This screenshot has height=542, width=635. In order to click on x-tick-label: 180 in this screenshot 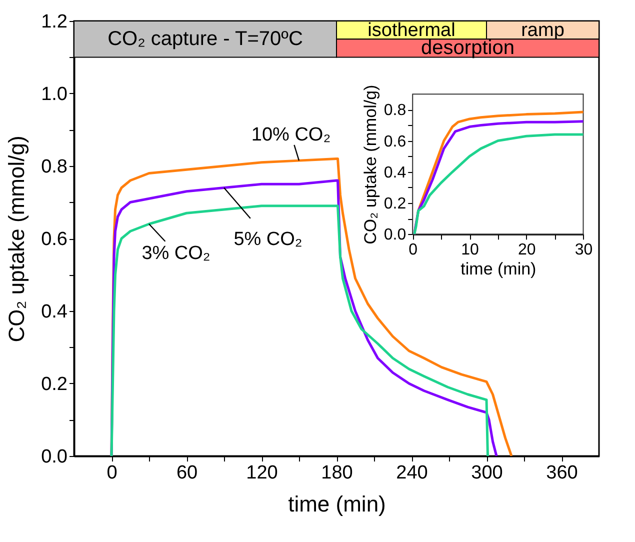, I will do `click(337, 473)`.